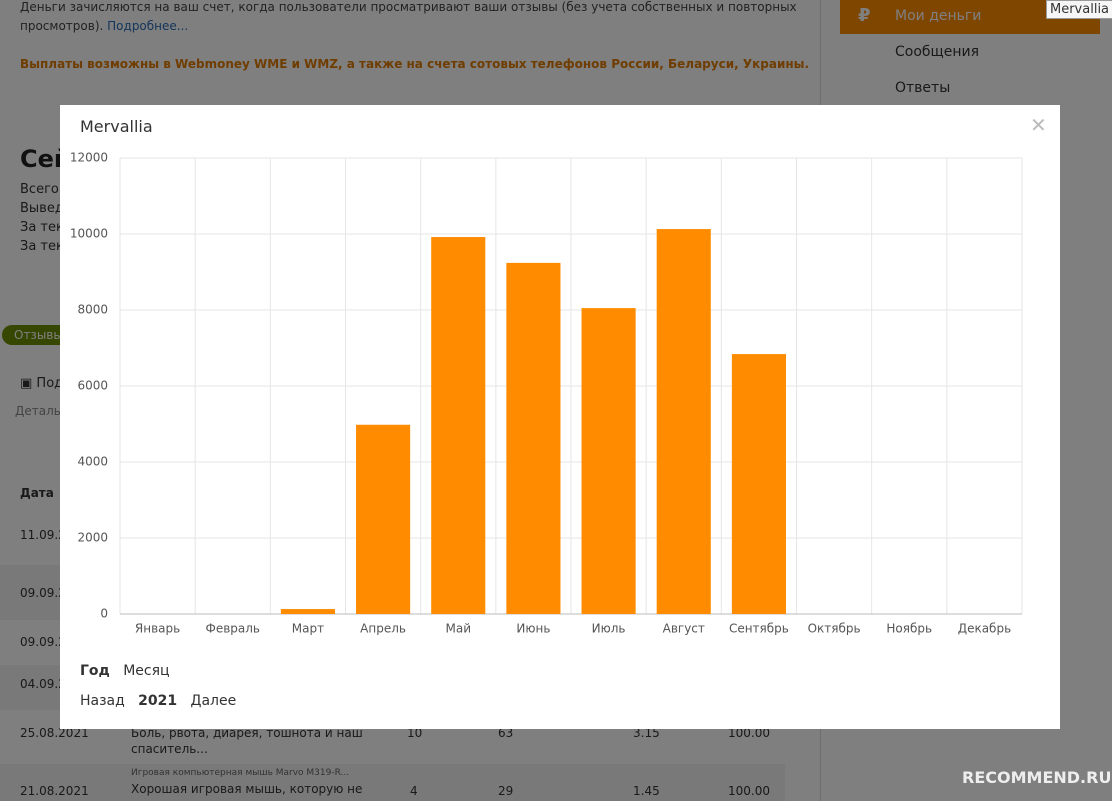 The height and width of the screenshot is (801, 1112). I want to click on y-tick-label: 4000, so click(92, 462).